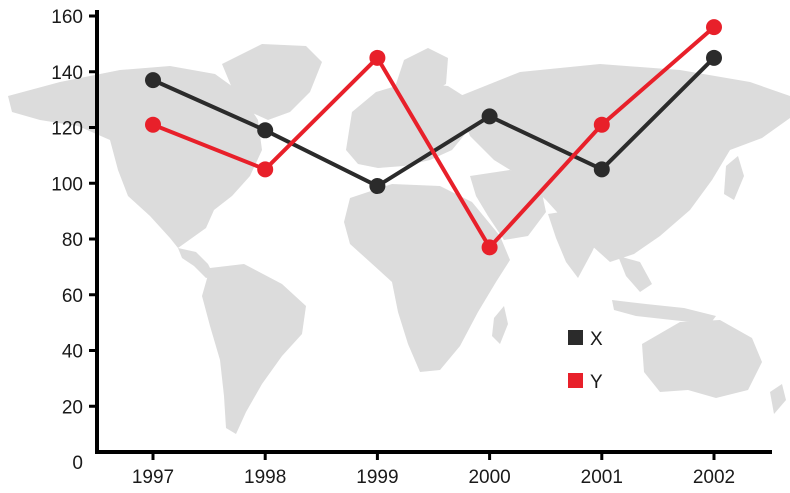 This screenshot has width=790, height=493. Describe the element at coordinates (489, 477) in the screenshot. I see `x-tick-label: 2000` at that location.